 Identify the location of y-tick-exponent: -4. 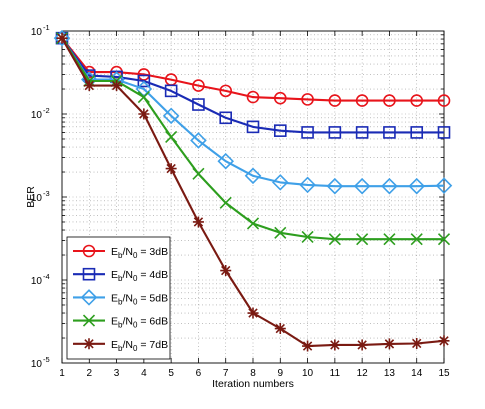
(46, 276).